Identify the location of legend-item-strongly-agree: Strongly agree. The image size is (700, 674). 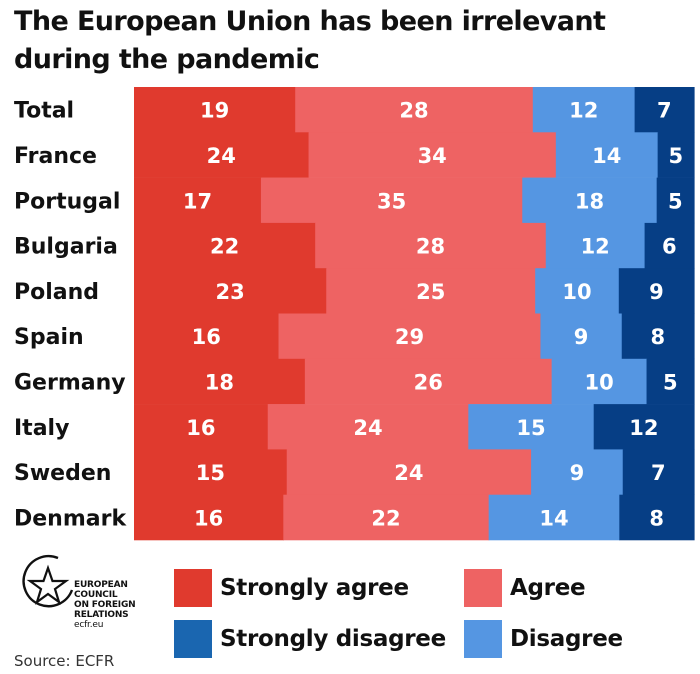
(291, 588).